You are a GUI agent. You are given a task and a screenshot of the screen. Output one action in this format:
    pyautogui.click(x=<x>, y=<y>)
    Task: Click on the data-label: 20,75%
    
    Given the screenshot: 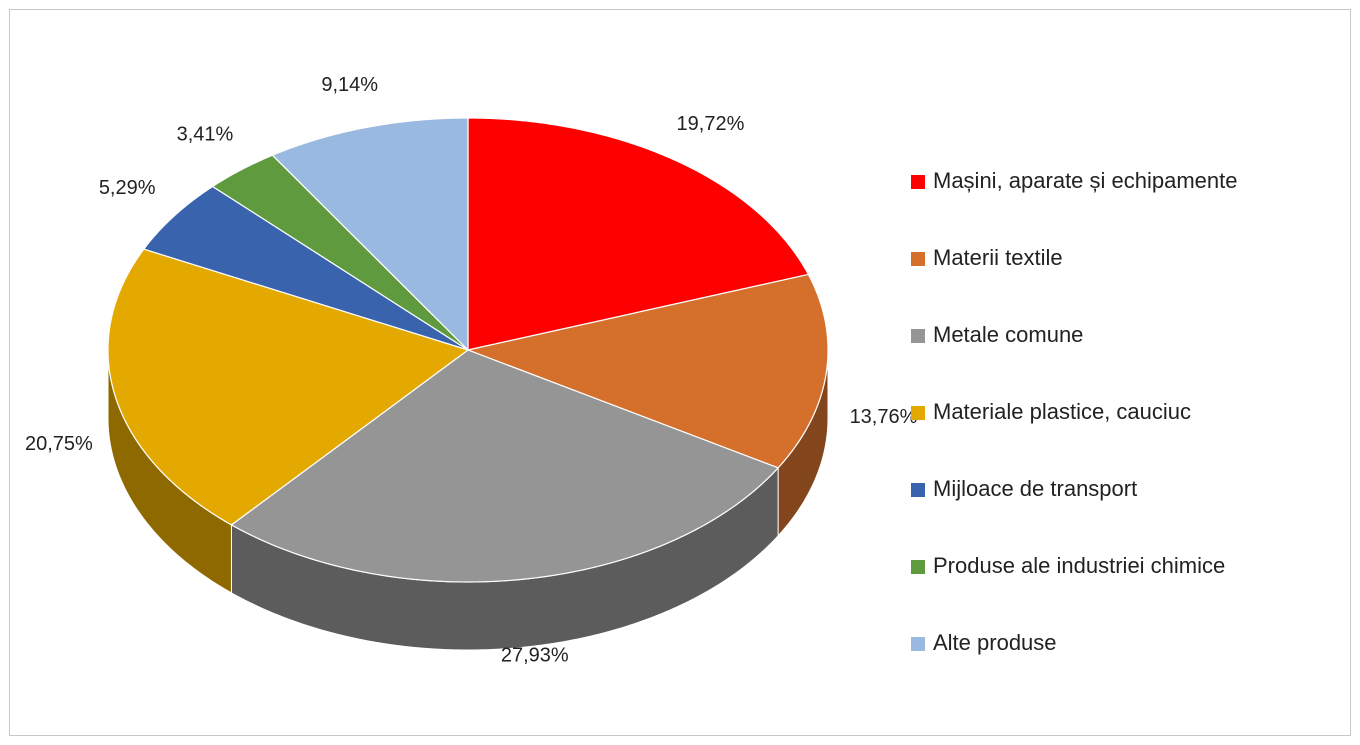 What is the action you would take?
    pyautogui.click(x=59, y=444)
    